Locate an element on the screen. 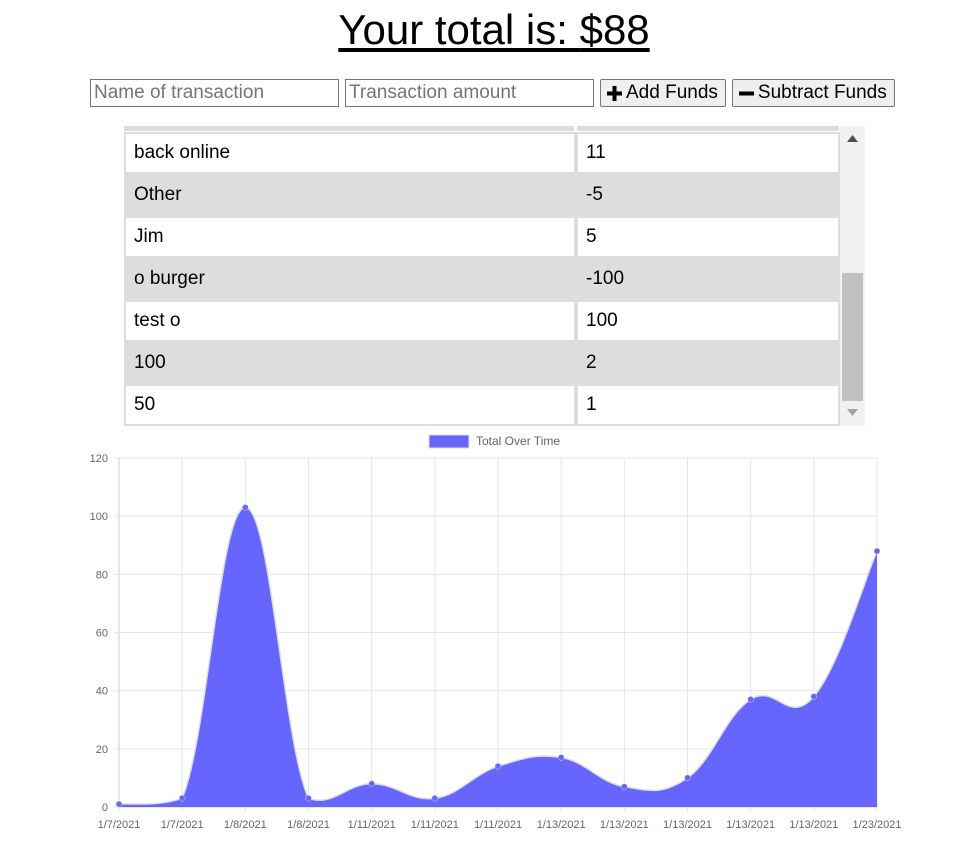 This screenshot has width=976, height=861. table-scrollbar is located at coordinates (852, 276).